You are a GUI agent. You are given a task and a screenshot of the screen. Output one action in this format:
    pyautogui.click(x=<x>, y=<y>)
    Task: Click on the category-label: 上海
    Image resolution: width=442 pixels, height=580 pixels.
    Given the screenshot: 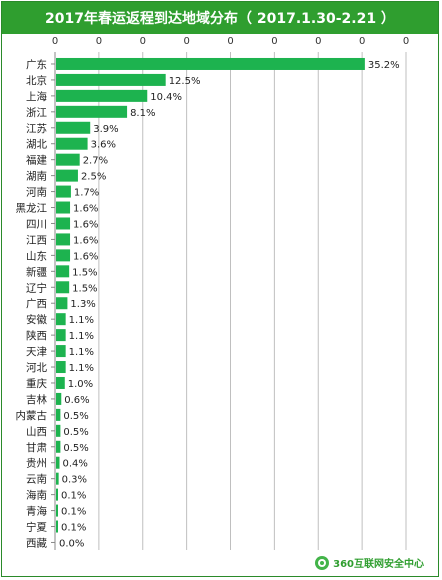 What is the action you would take?
    pyautogui.click(x=36, y=96)
    